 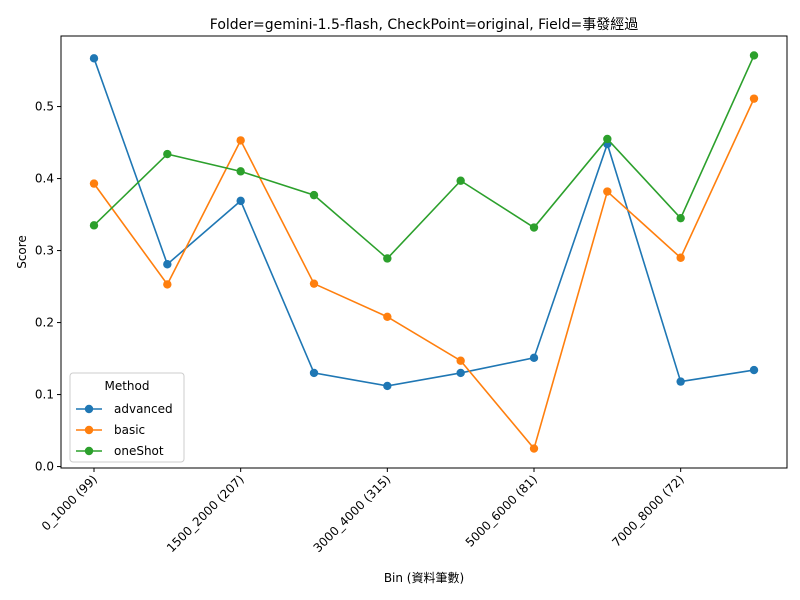 What do you see at coordinates (647, 510) in the screenshot?
I see `x-tick-label: 7000_8000 (72)` at bounding box center [647, 510].